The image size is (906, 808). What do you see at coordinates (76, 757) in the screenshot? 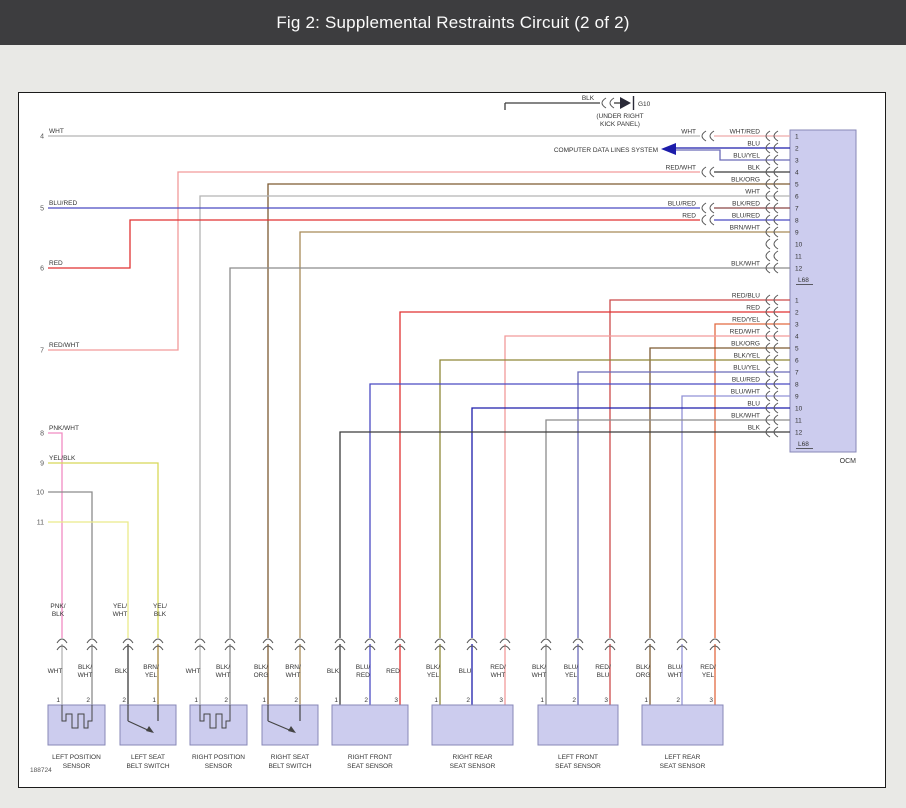
I see `sensor-name: LEFT POSITION` at bounding box center [76, 757].